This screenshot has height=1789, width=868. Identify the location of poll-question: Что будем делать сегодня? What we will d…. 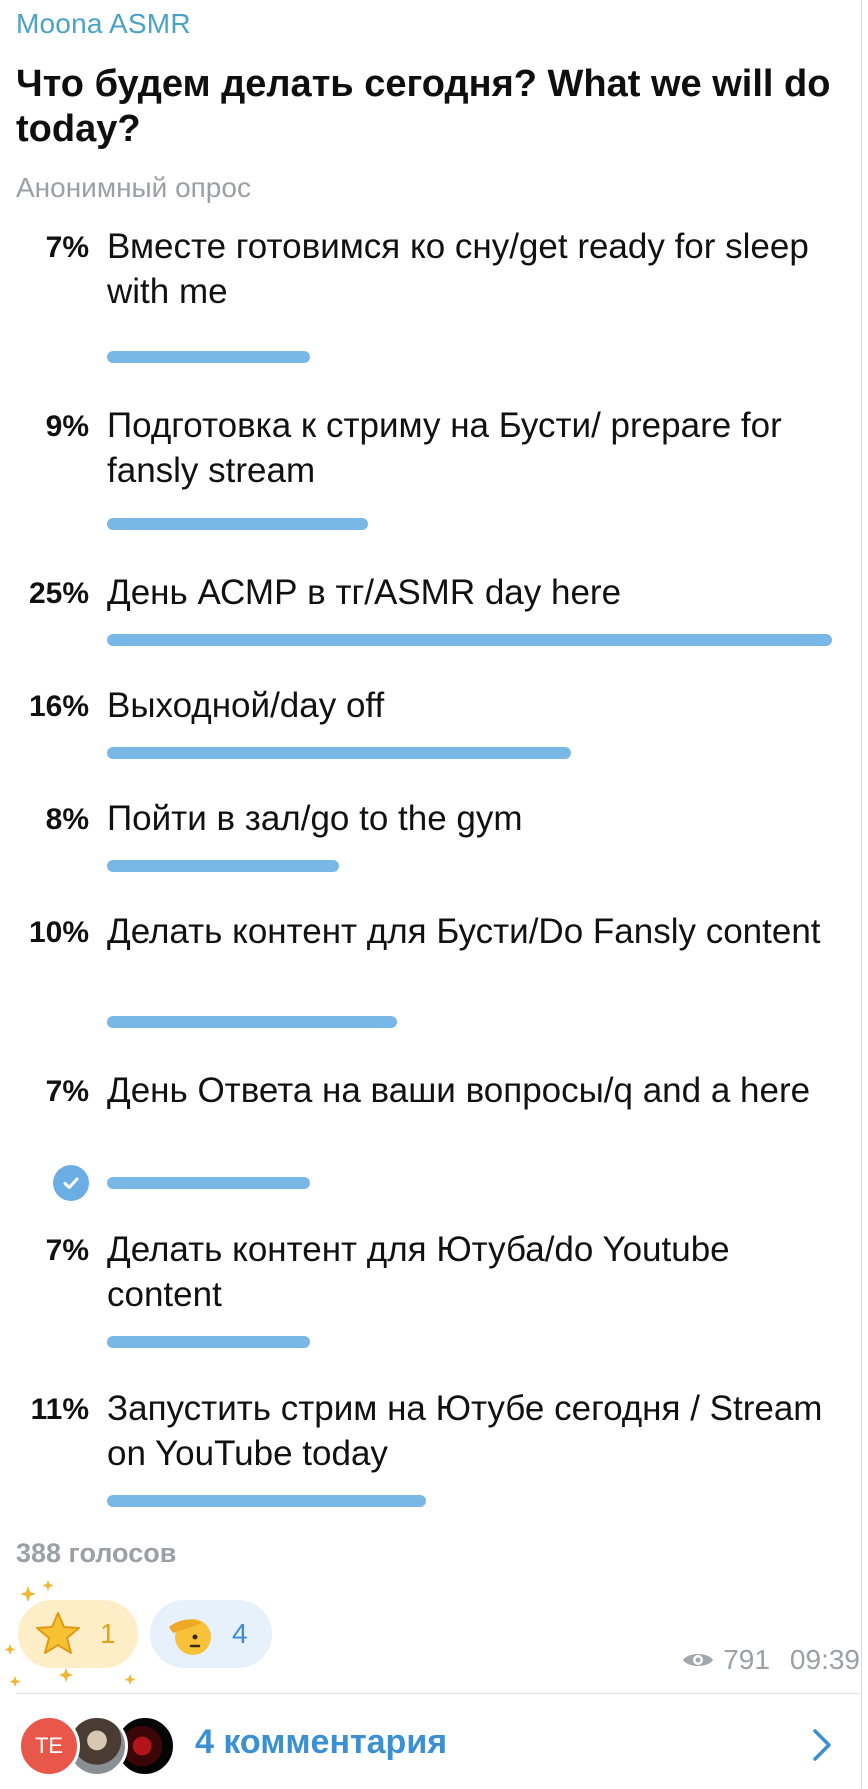
(423, 106).